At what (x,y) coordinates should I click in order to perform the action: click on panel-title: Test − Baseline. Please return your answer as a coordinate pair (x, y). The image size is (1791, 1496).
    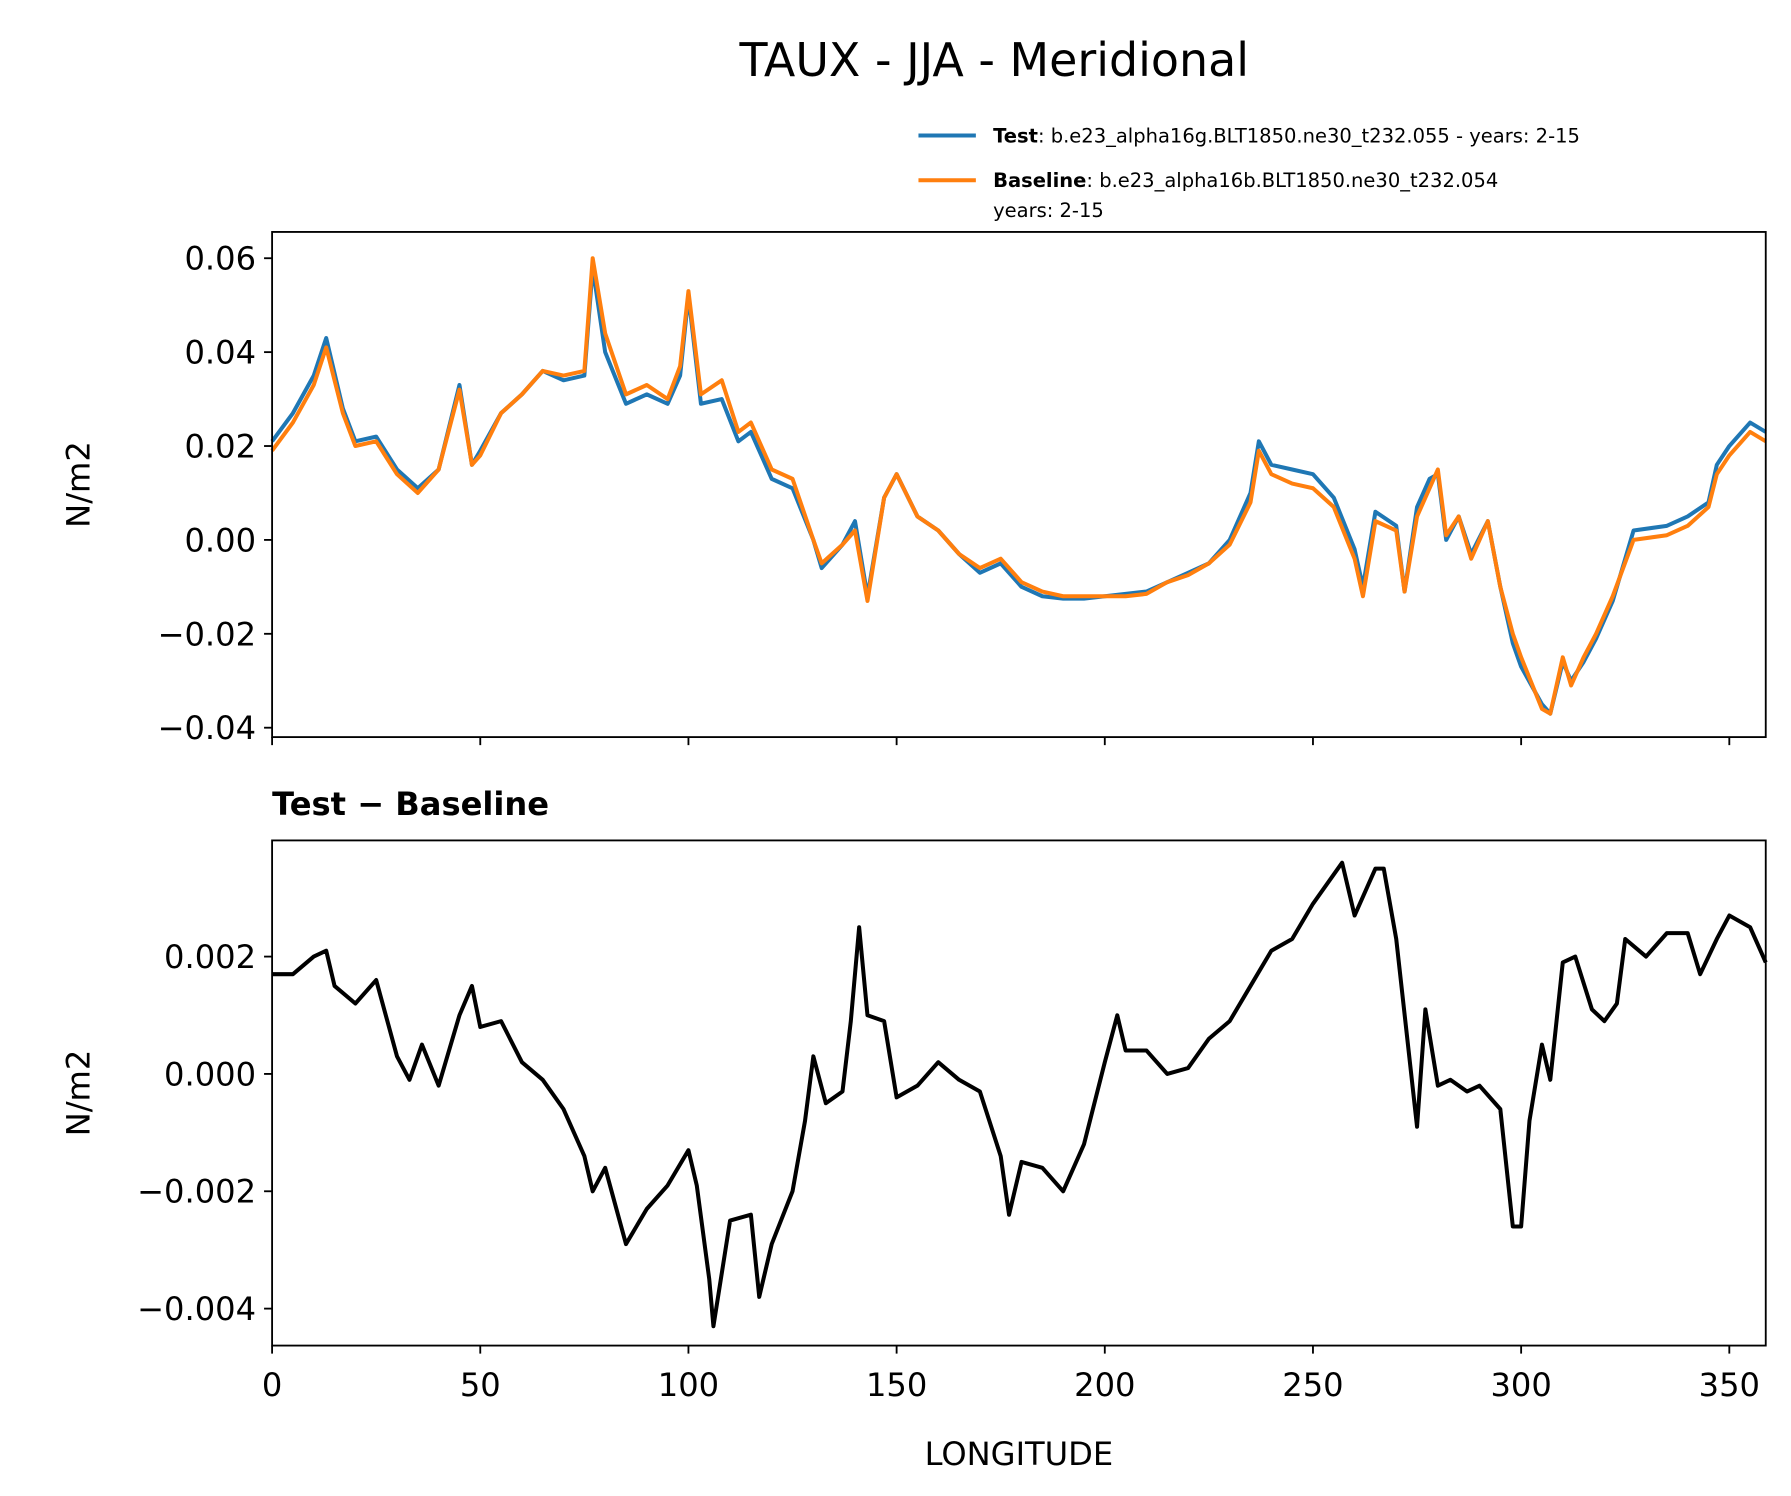
    Looking at the image, I should click on (410, 804).